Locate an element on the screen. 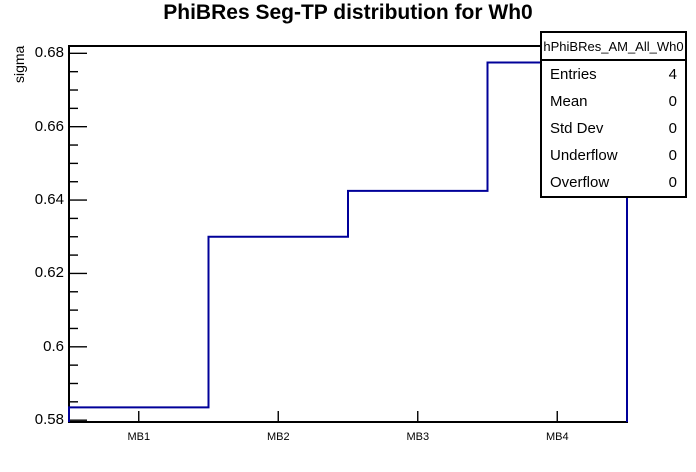  stats-row-label: Entries is located at coordinates (573, 74).